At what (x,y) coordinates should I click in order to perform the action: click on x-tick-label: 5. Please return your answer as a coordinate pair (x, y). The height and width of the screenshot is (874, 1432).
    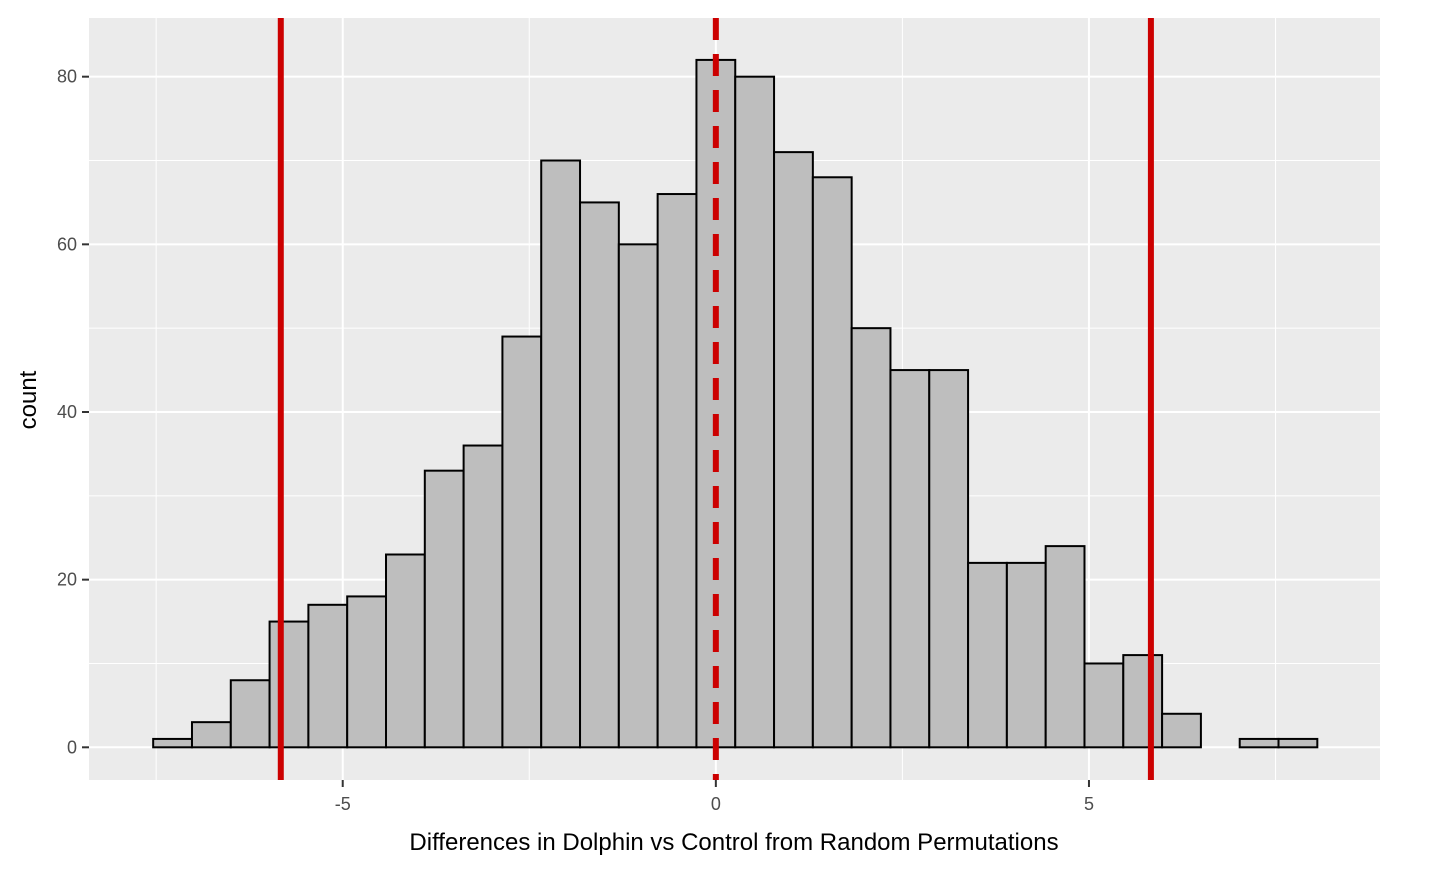
    Looking at the image, I should click on (1089, 804).